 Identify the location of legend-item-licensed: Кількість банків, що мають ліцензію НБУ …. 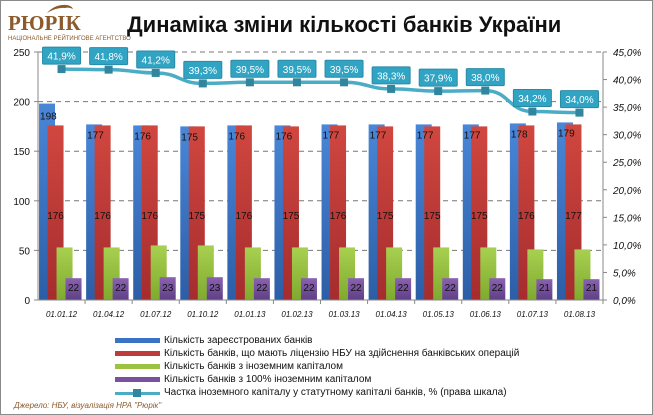
(317, 353).